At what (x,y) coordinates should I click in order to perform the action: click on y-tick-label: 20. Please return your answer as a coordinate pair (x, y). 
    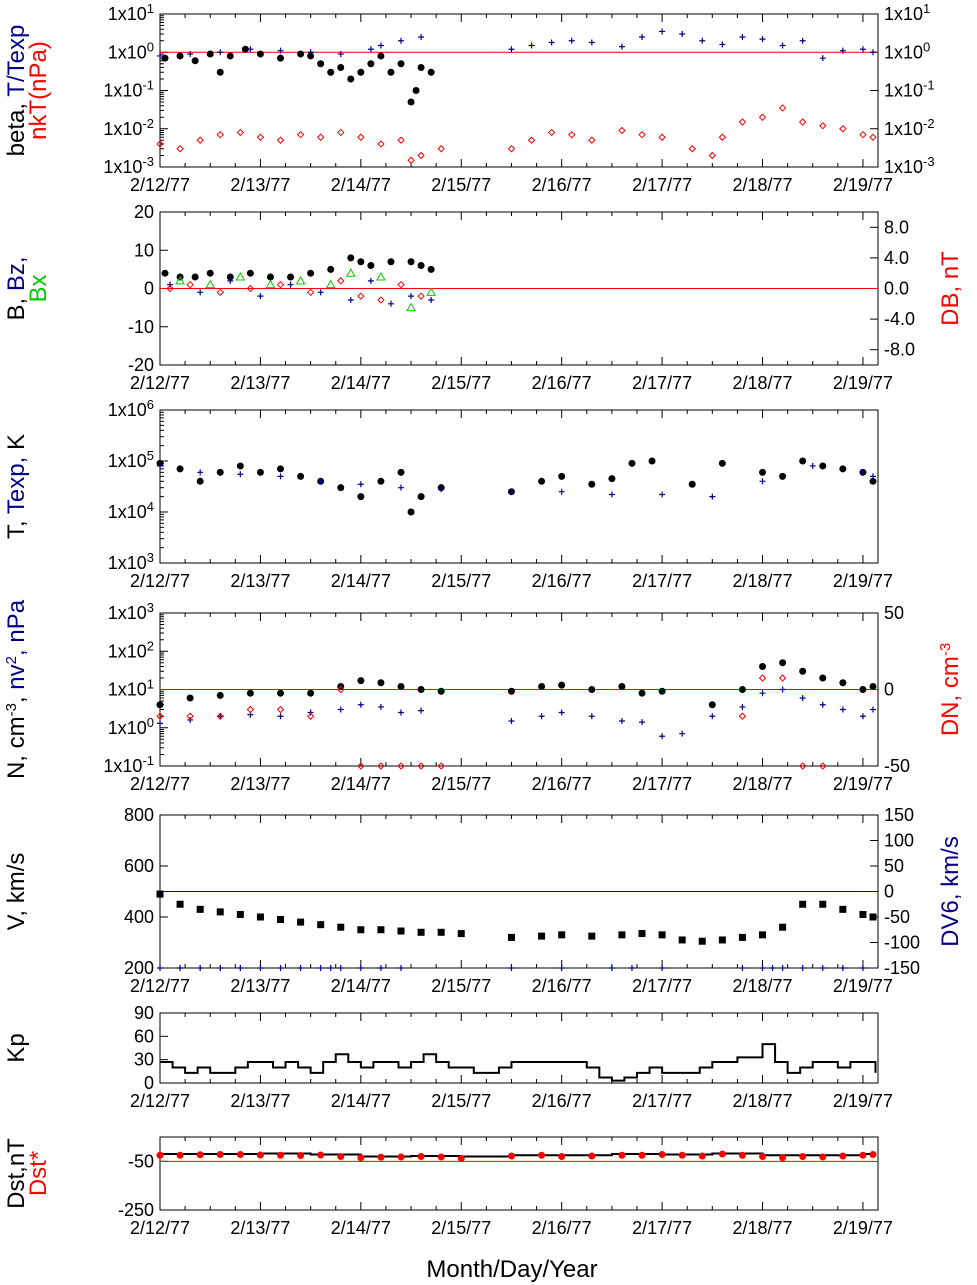
    Looking at the image, I should click on (144, 212).